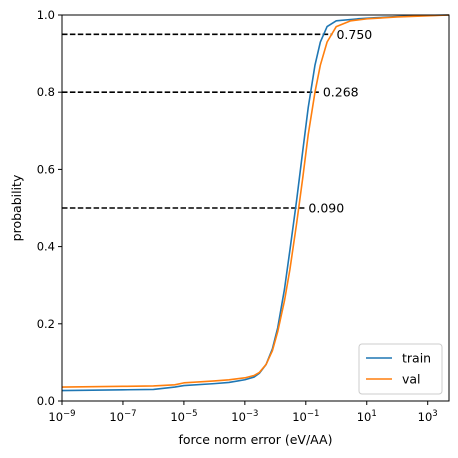 This screenshot has width=458, height=458. What do you see at coordinates (183, 416) in the screenshot?
I see `x-tick-label: 10⁻⁵` at bounding box center [183, 416].